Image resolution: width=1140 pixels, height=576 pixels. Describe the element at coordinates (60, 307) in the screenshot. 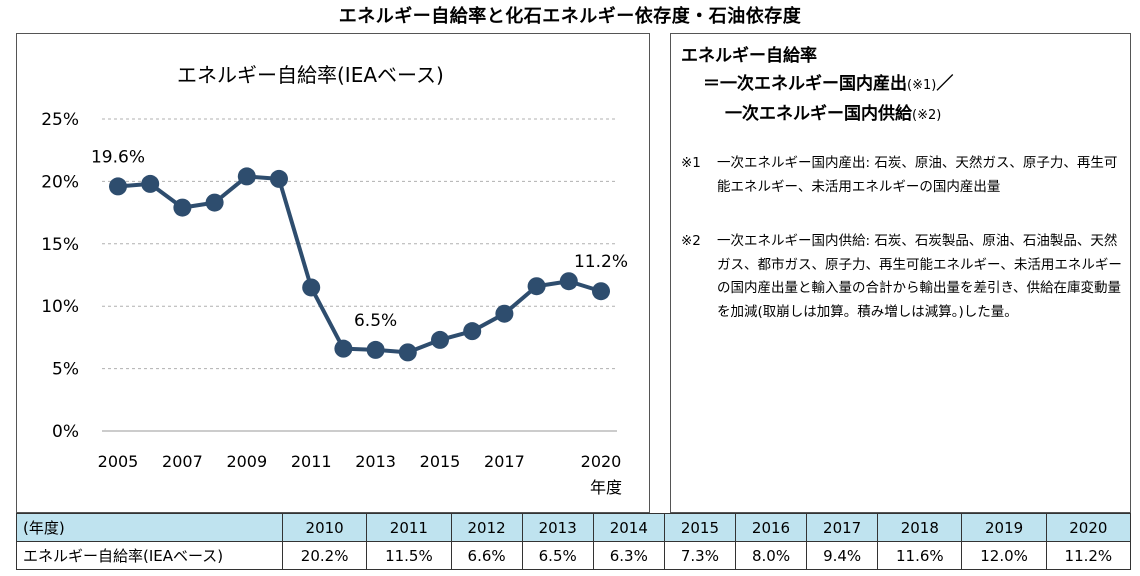

I see `y-tick-label: 10%` at that location.